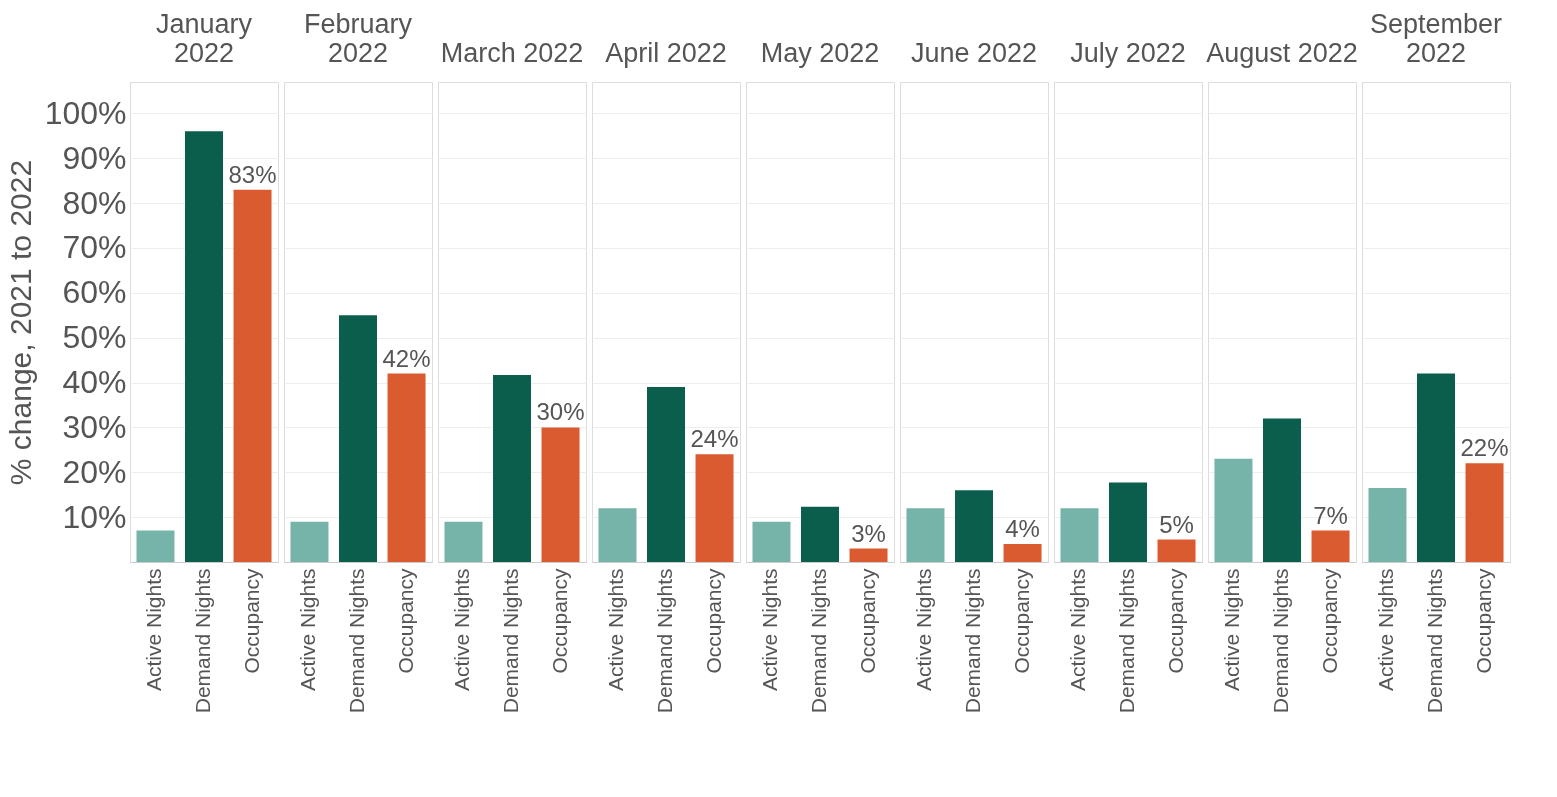  I want to click on chart-title: May 2022, so click(820, 53).